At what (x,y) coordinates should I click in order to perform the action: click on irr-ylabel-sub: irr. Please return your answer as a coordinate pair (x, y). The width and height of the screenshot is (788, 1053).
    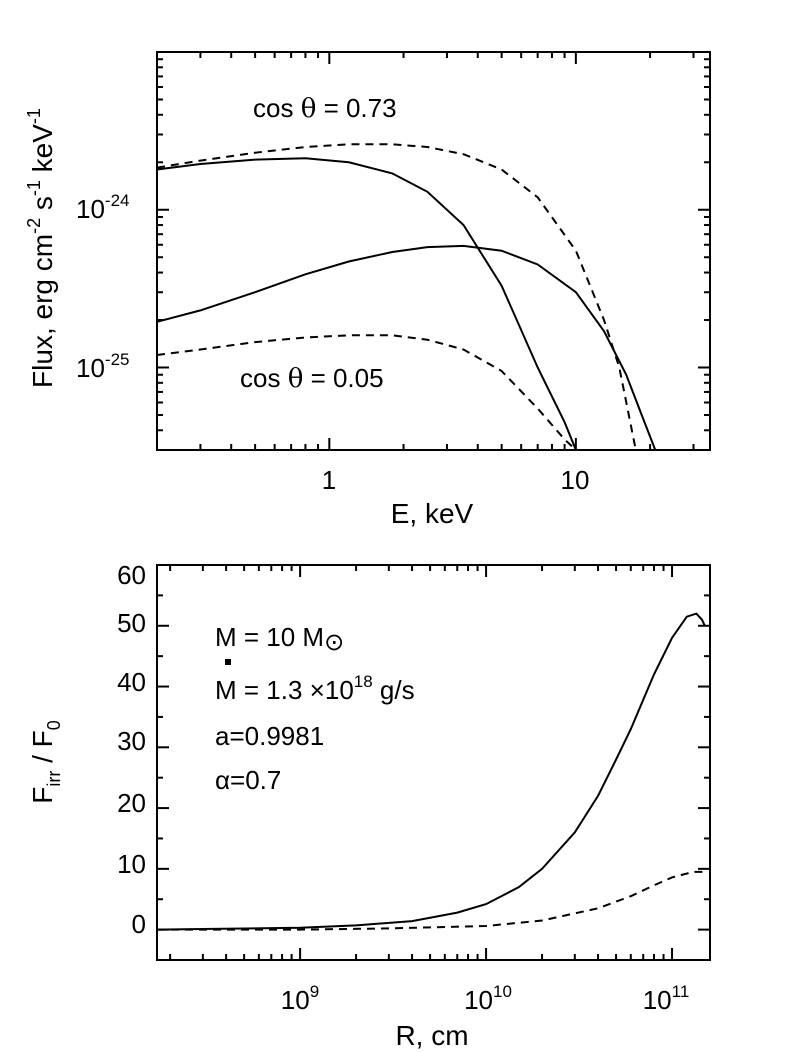
    Looking at the image, I should click on (54, 779).